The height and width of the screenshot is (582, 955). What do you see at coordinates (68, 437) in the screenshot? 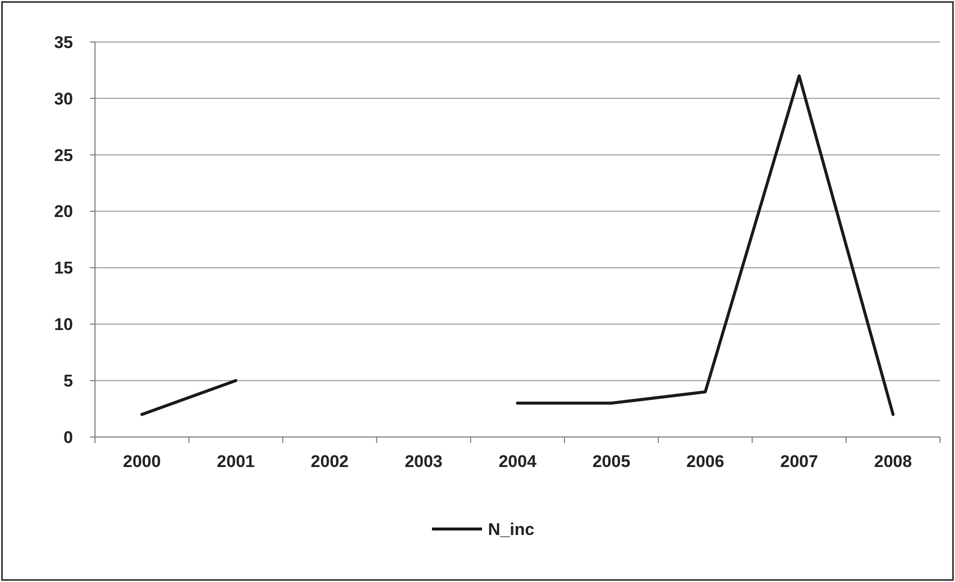
I see `y-tick-label: 0` at bounding box center [68, 437].